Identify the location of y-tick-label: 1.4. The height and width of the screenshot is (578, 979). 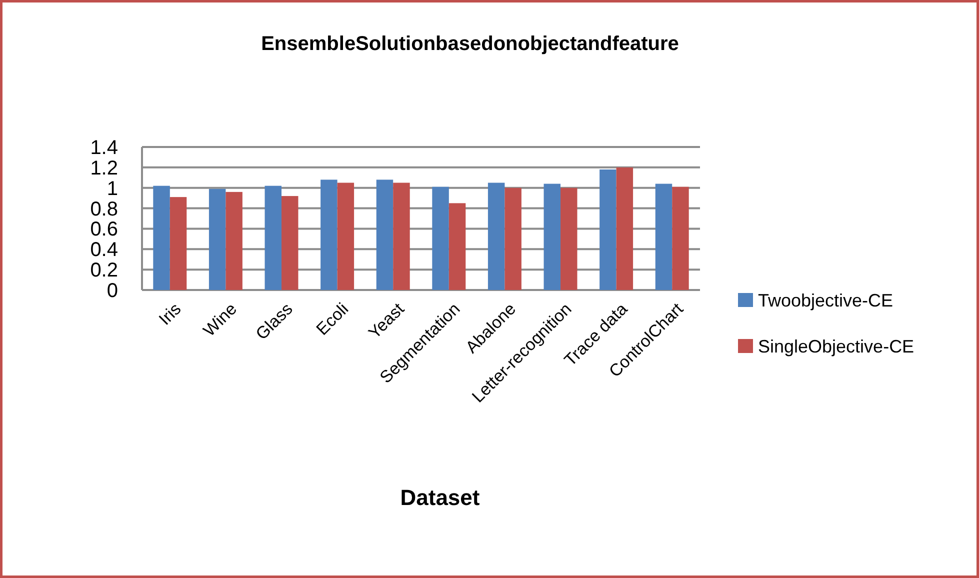
(104, 148).